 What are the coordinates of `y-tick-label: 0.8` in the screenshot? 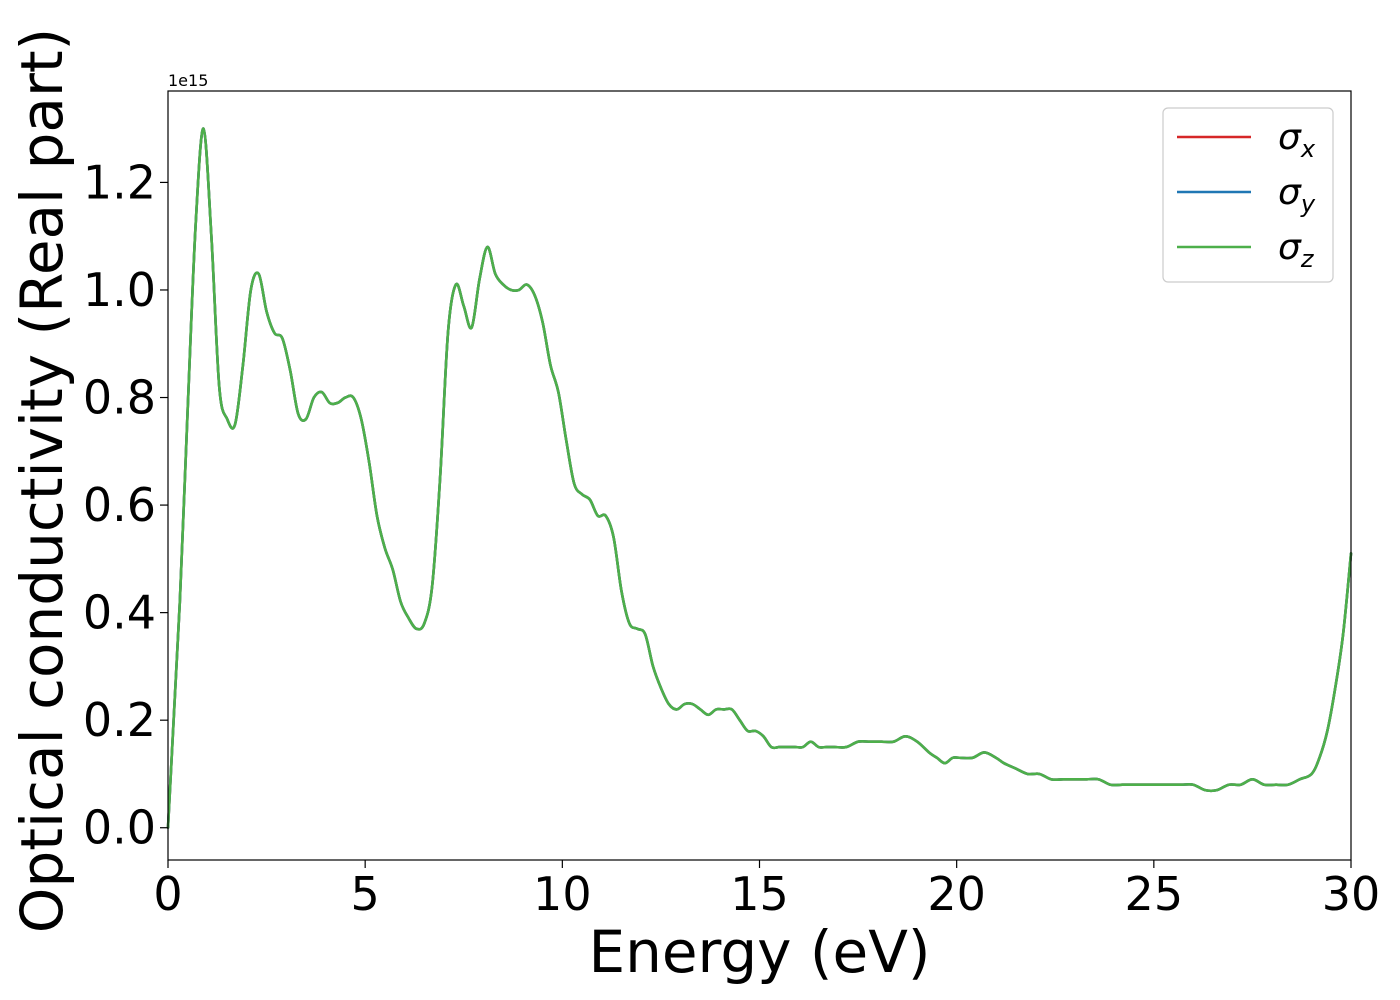 It's located at (119, 398).